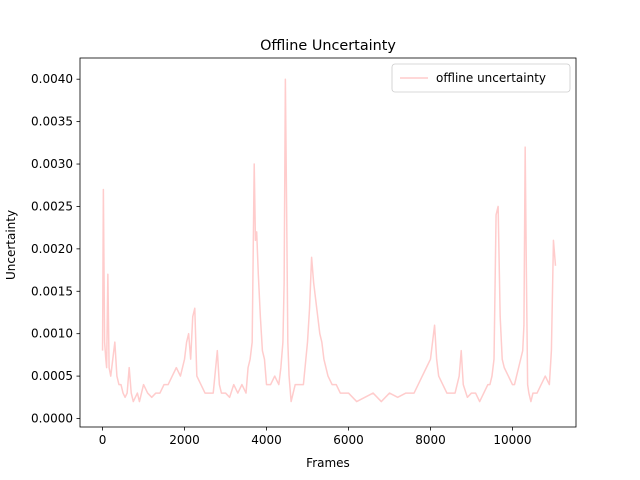 This screenshot has height=480, width=640. What do you see at coordinates (52, 122) in the screenshot?
I see `y-tick-label: 0.0035` at bounding box center [52, 122].